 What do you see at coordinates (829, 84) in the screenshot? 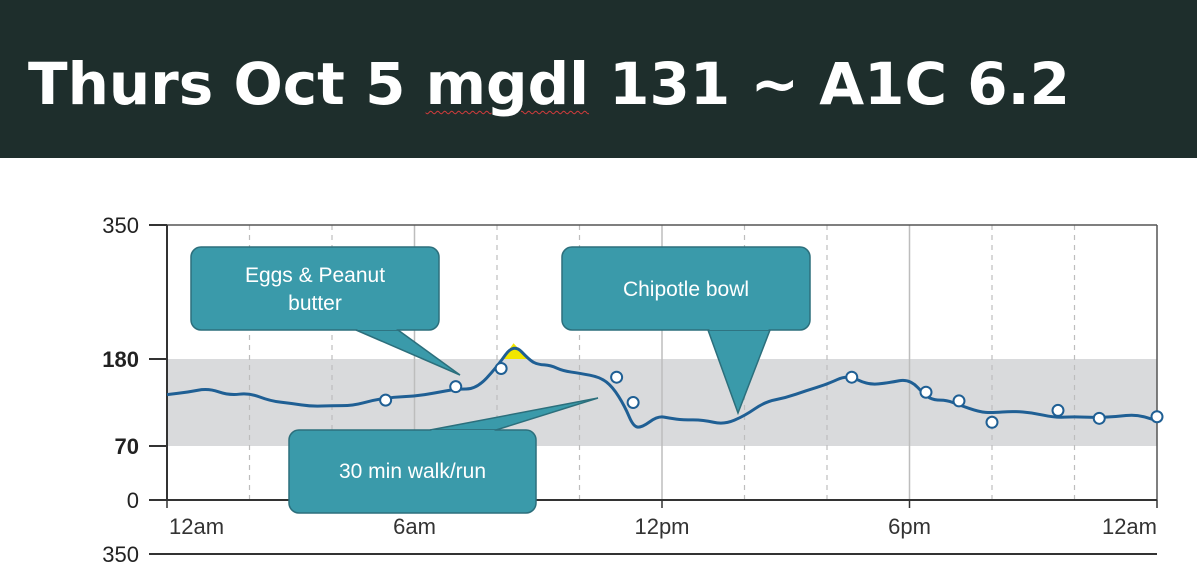
I see `title-part-3: 131 ~ A1C 6.2` at bounding box center [829, 84].